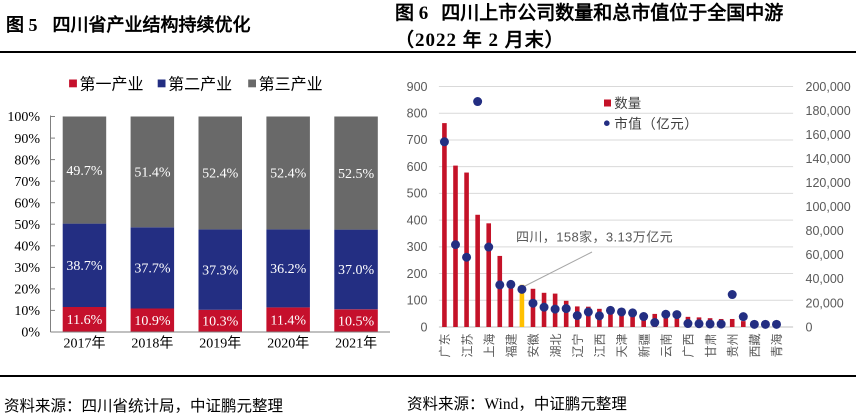 Image resolution: width=860 pixels, height=420 pixels. What do you see at coordinates (27, 311) in the screenshot?
I see `svg-text: 10%` at bounding box center [27, 311].